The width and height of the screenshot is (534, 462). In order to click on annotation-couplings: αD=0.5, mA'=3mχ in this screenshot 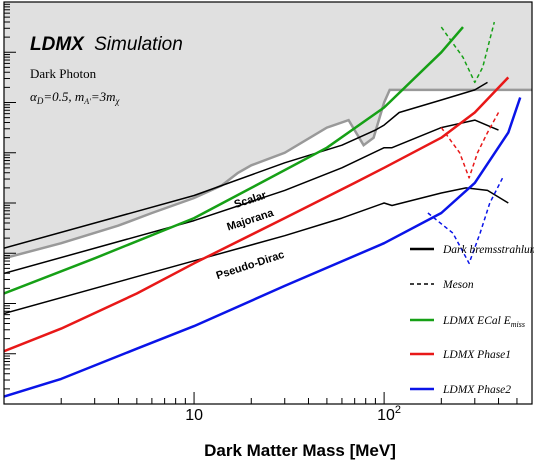, I will do `click(75, 97)`.